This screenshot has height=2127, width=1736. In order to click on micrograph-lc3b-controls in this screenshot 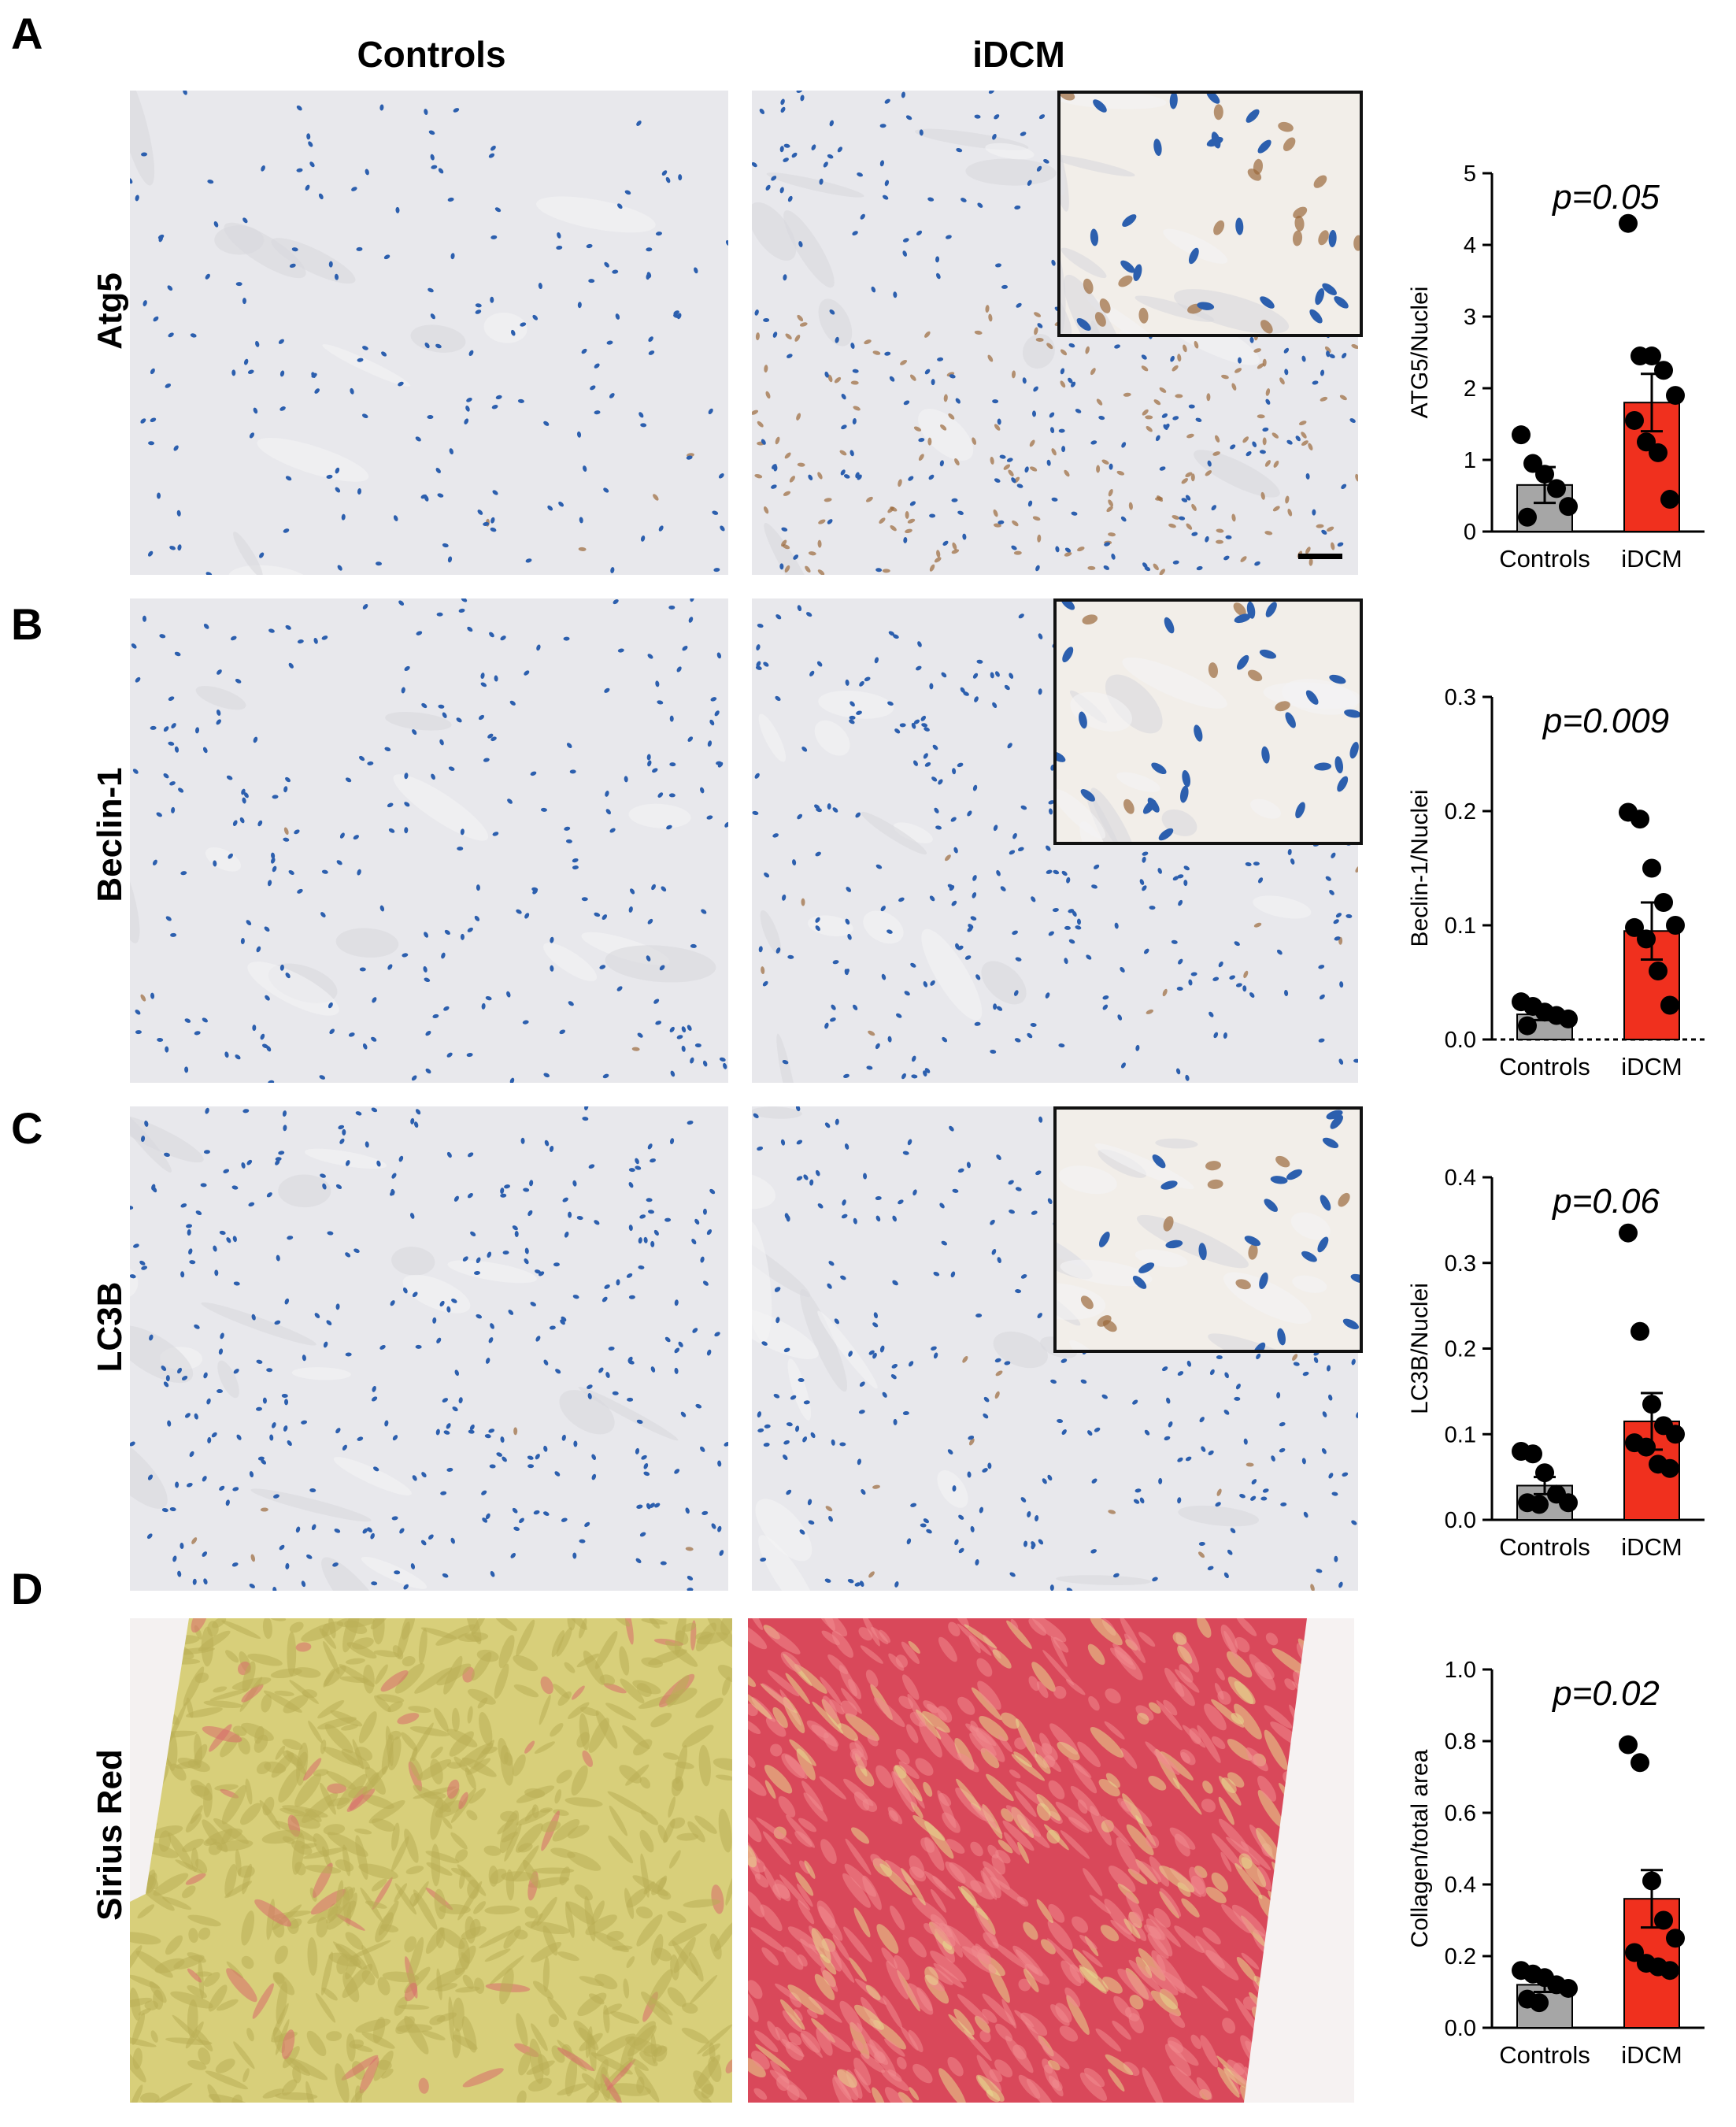, I will do `click(429, 1348)`.